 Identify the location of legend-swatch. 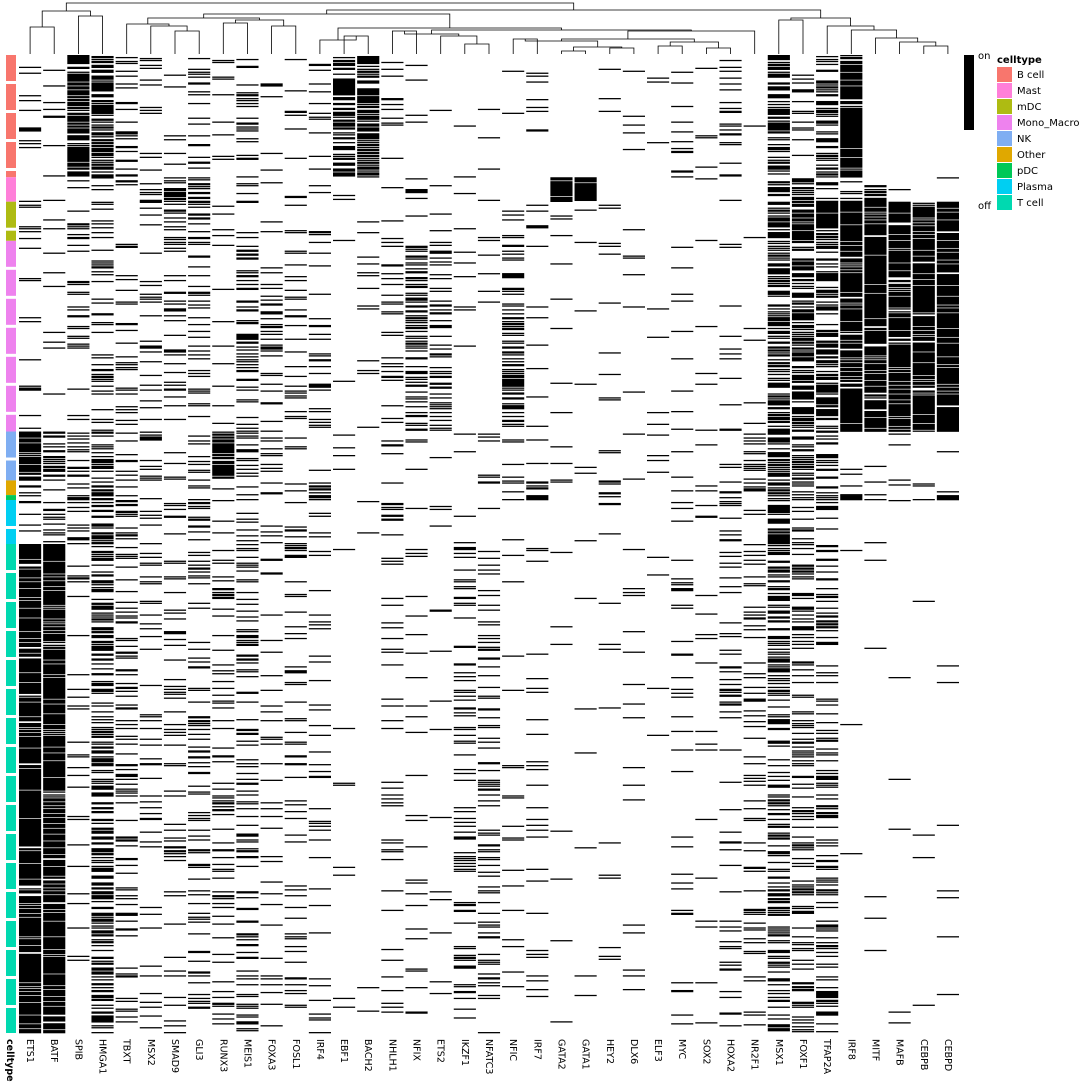
(1004, 170).